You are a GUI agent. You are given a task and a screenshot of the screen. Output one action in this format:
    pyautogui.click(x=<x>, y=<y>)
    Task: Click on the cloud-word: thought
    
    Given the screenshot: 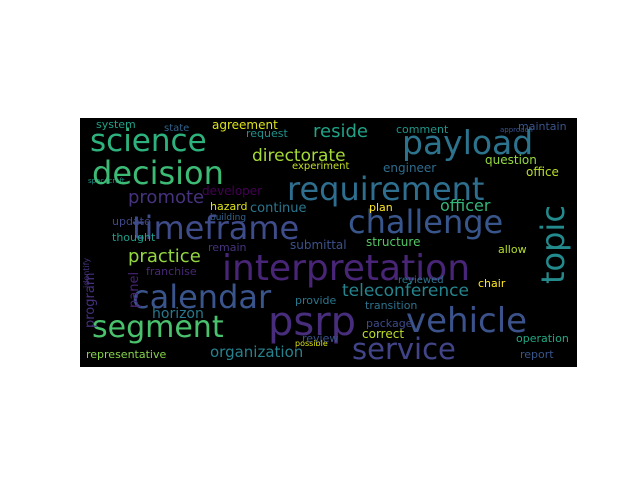 What is the action you would take?
    pyautogui.click(x=134, y=237)
    